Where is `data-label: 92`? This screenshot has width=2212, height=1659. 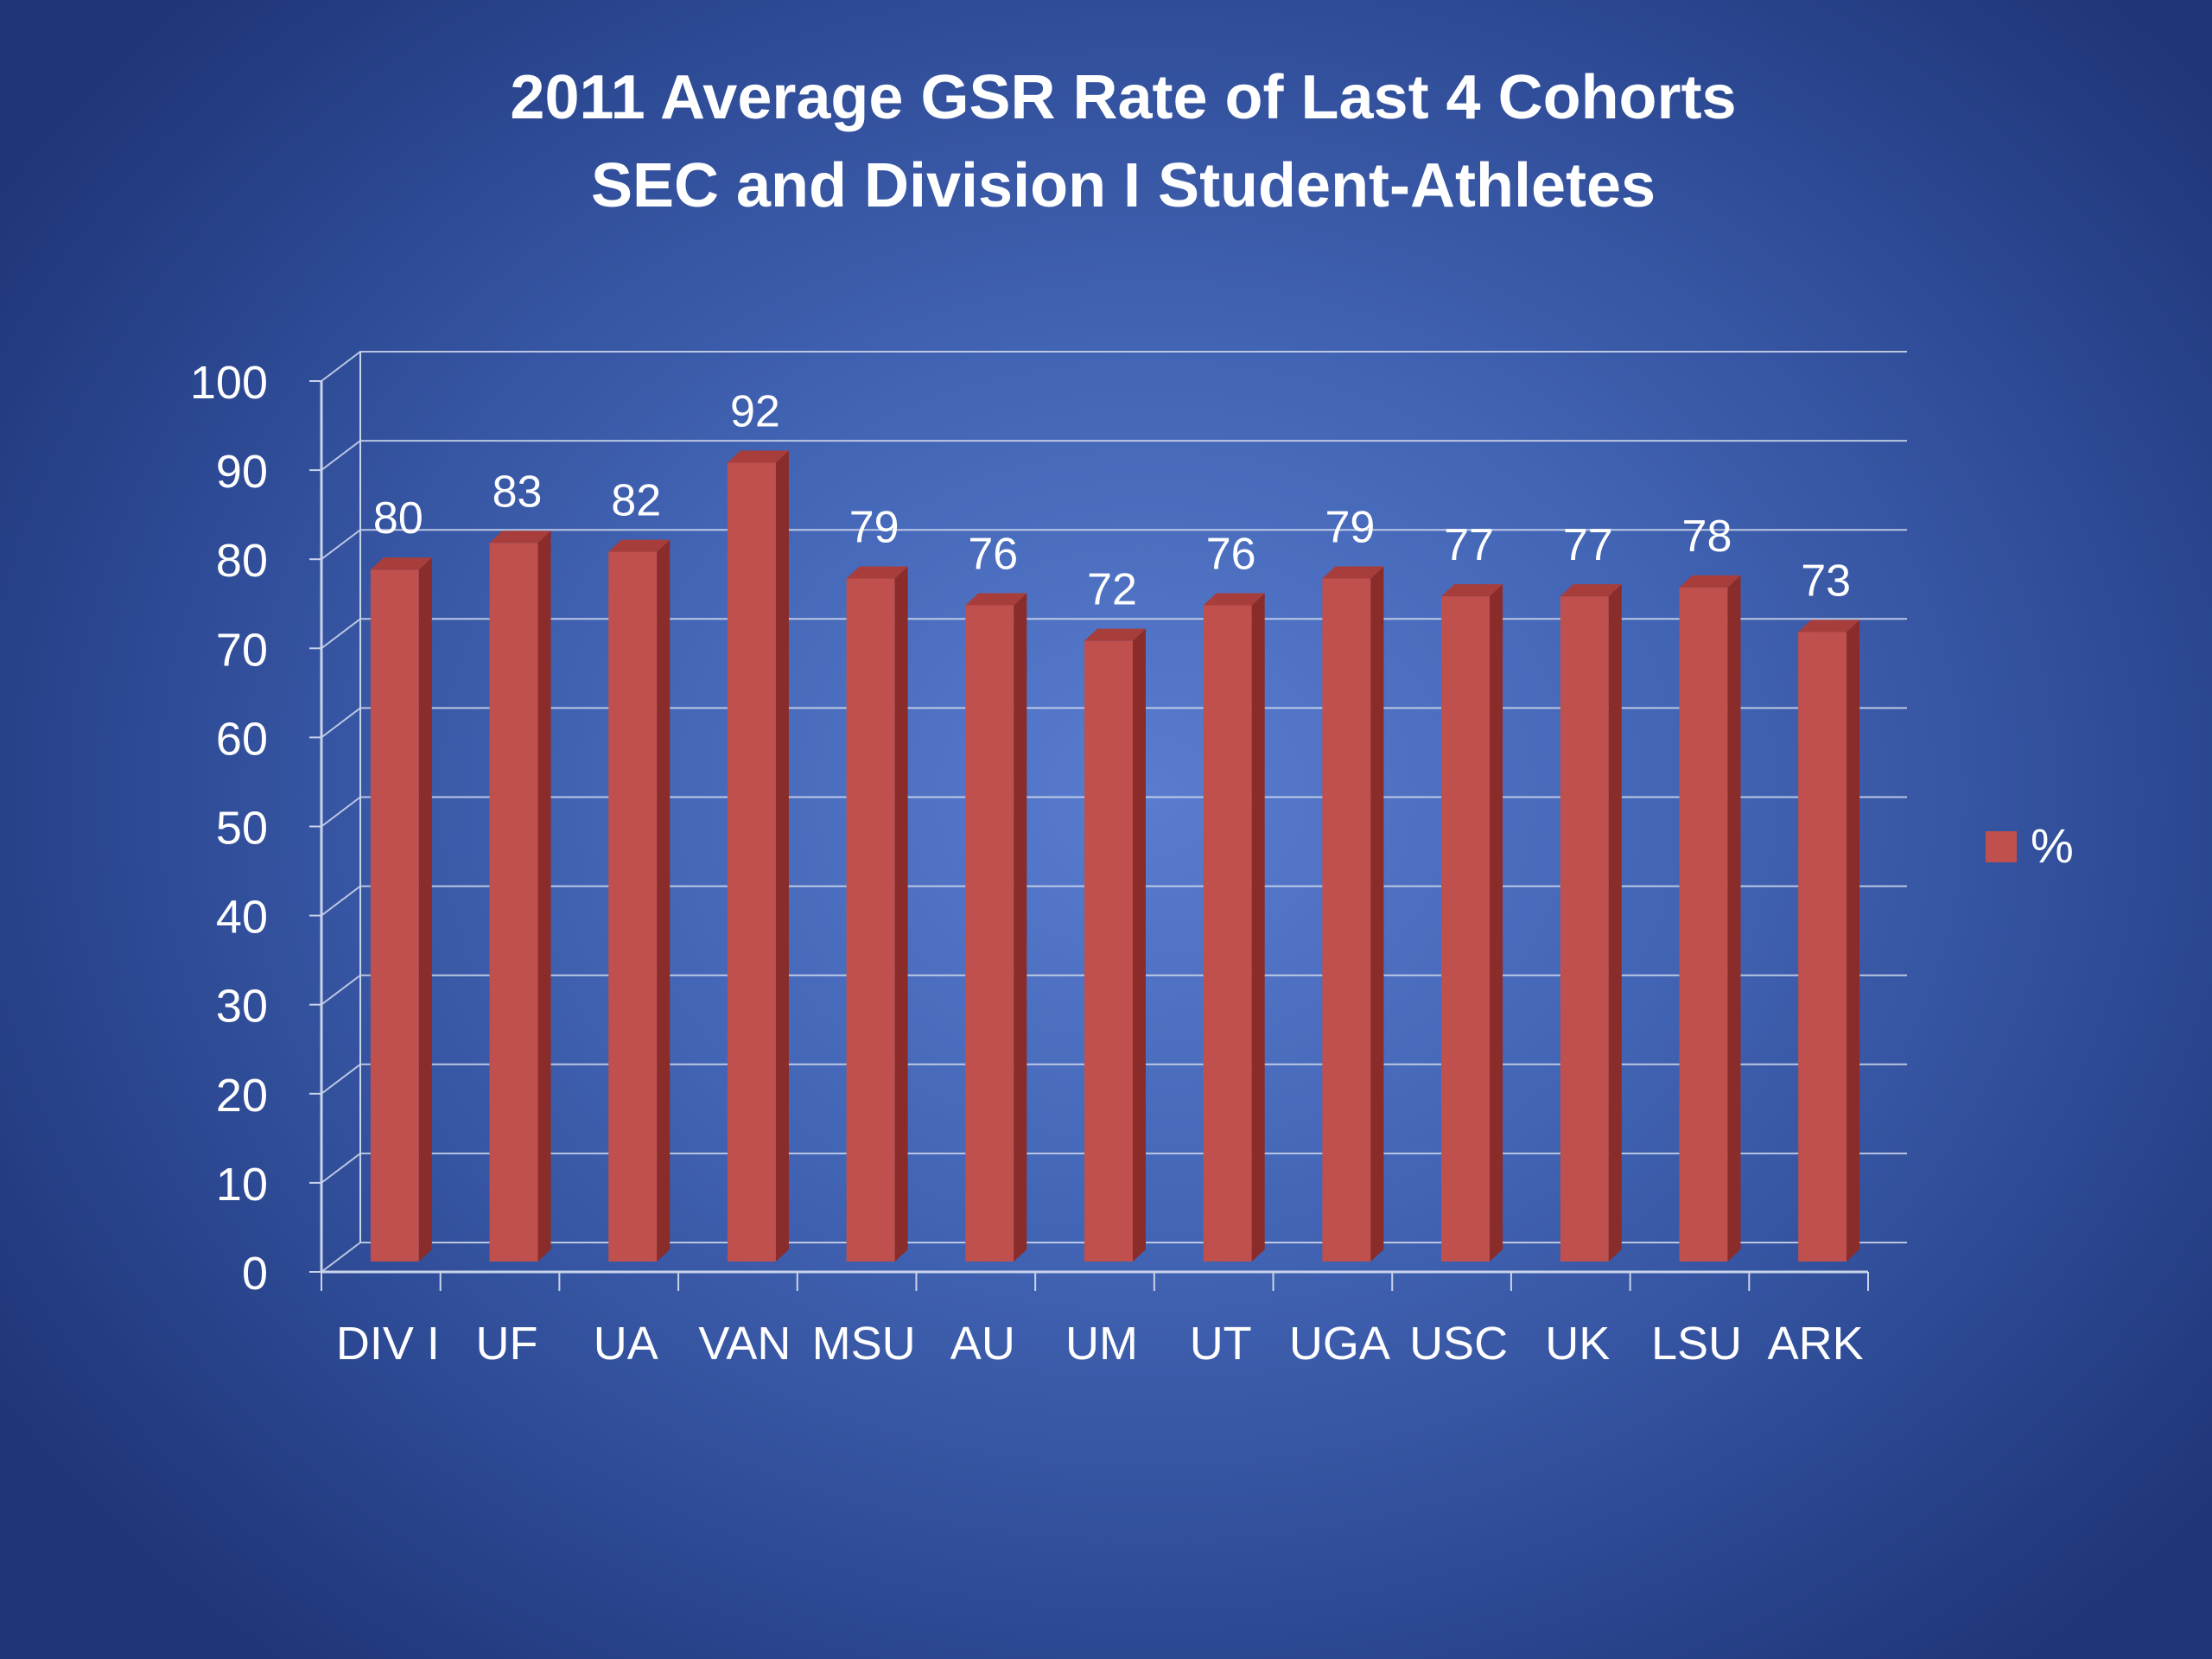
data-label: 92 is located at coordinates (755, 411).